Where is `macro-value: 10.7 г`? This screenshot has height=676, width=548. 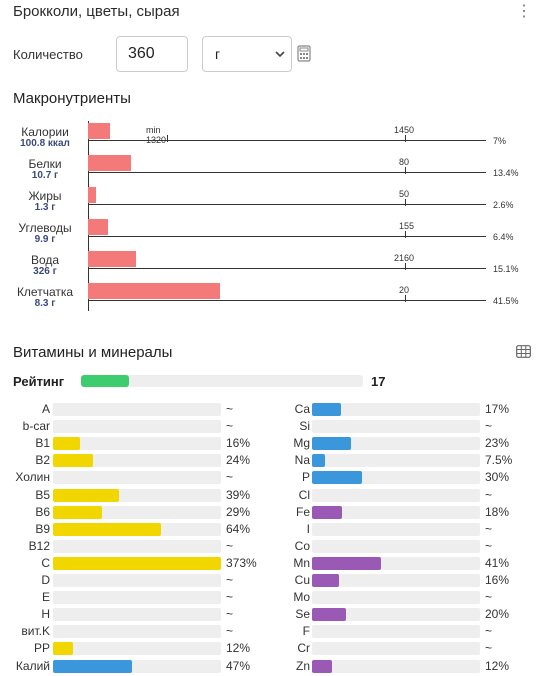
macro-value: 10.7 г is located at coordinates (45, 175).